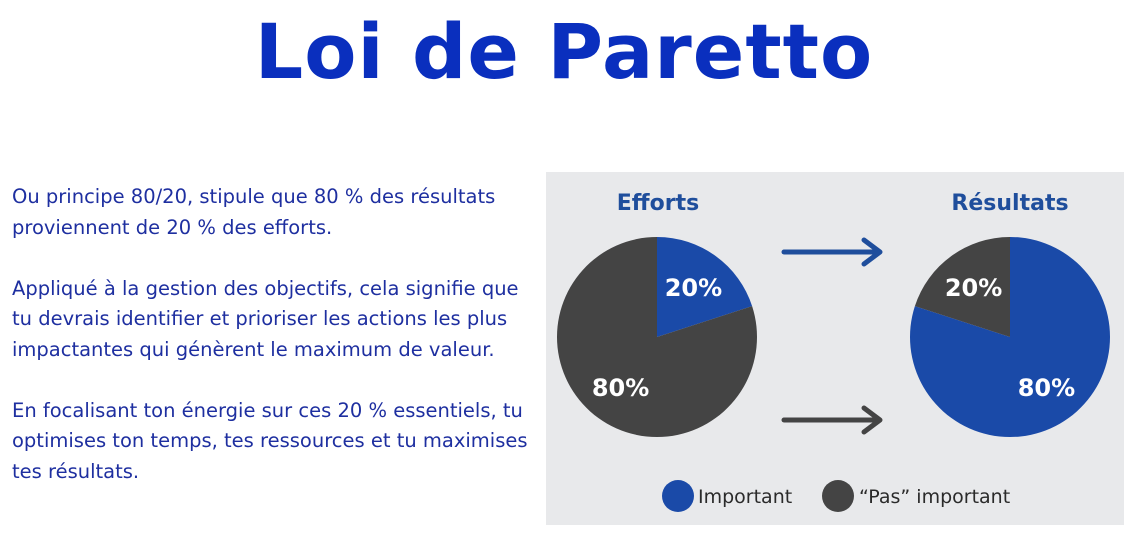  What do you see at coordinates (745, 497) in the screenshot?
I see `legend-label-important: Important` at bounding box center [745, 497].